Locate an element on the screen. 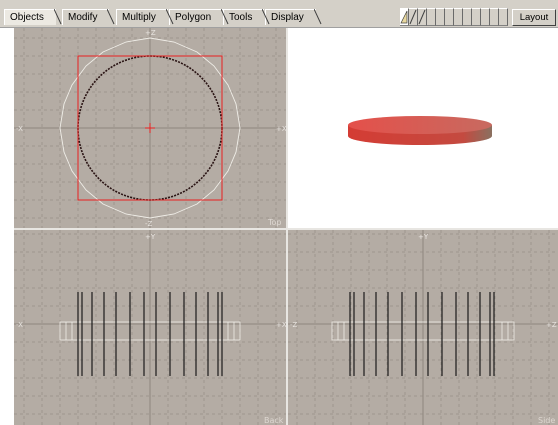  tab-modify: Modify is located at coordinates (88, 17).